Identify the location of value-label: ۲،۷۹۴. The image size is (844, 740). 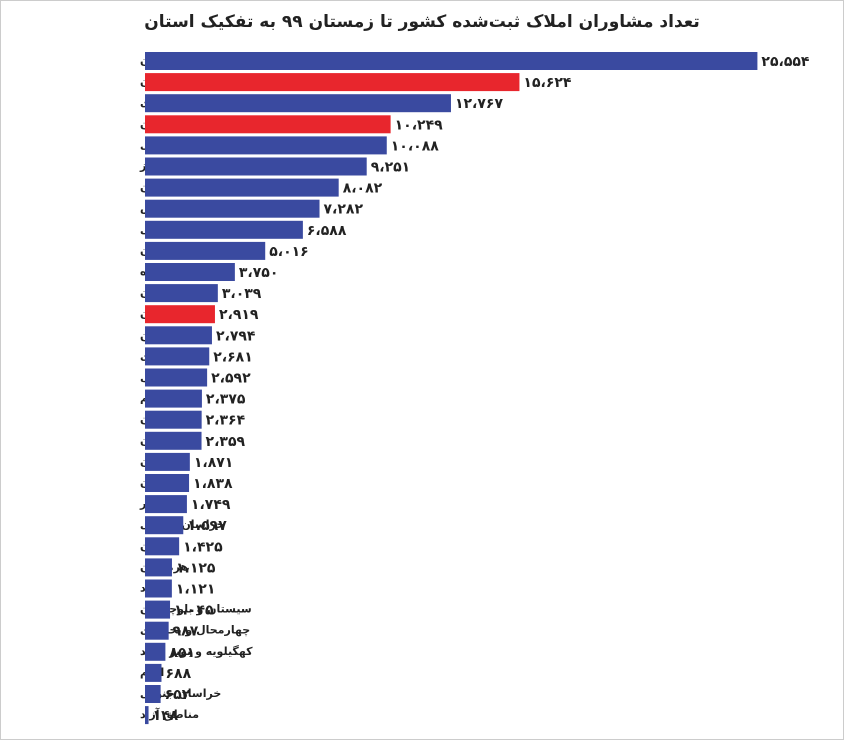
(236, 336).